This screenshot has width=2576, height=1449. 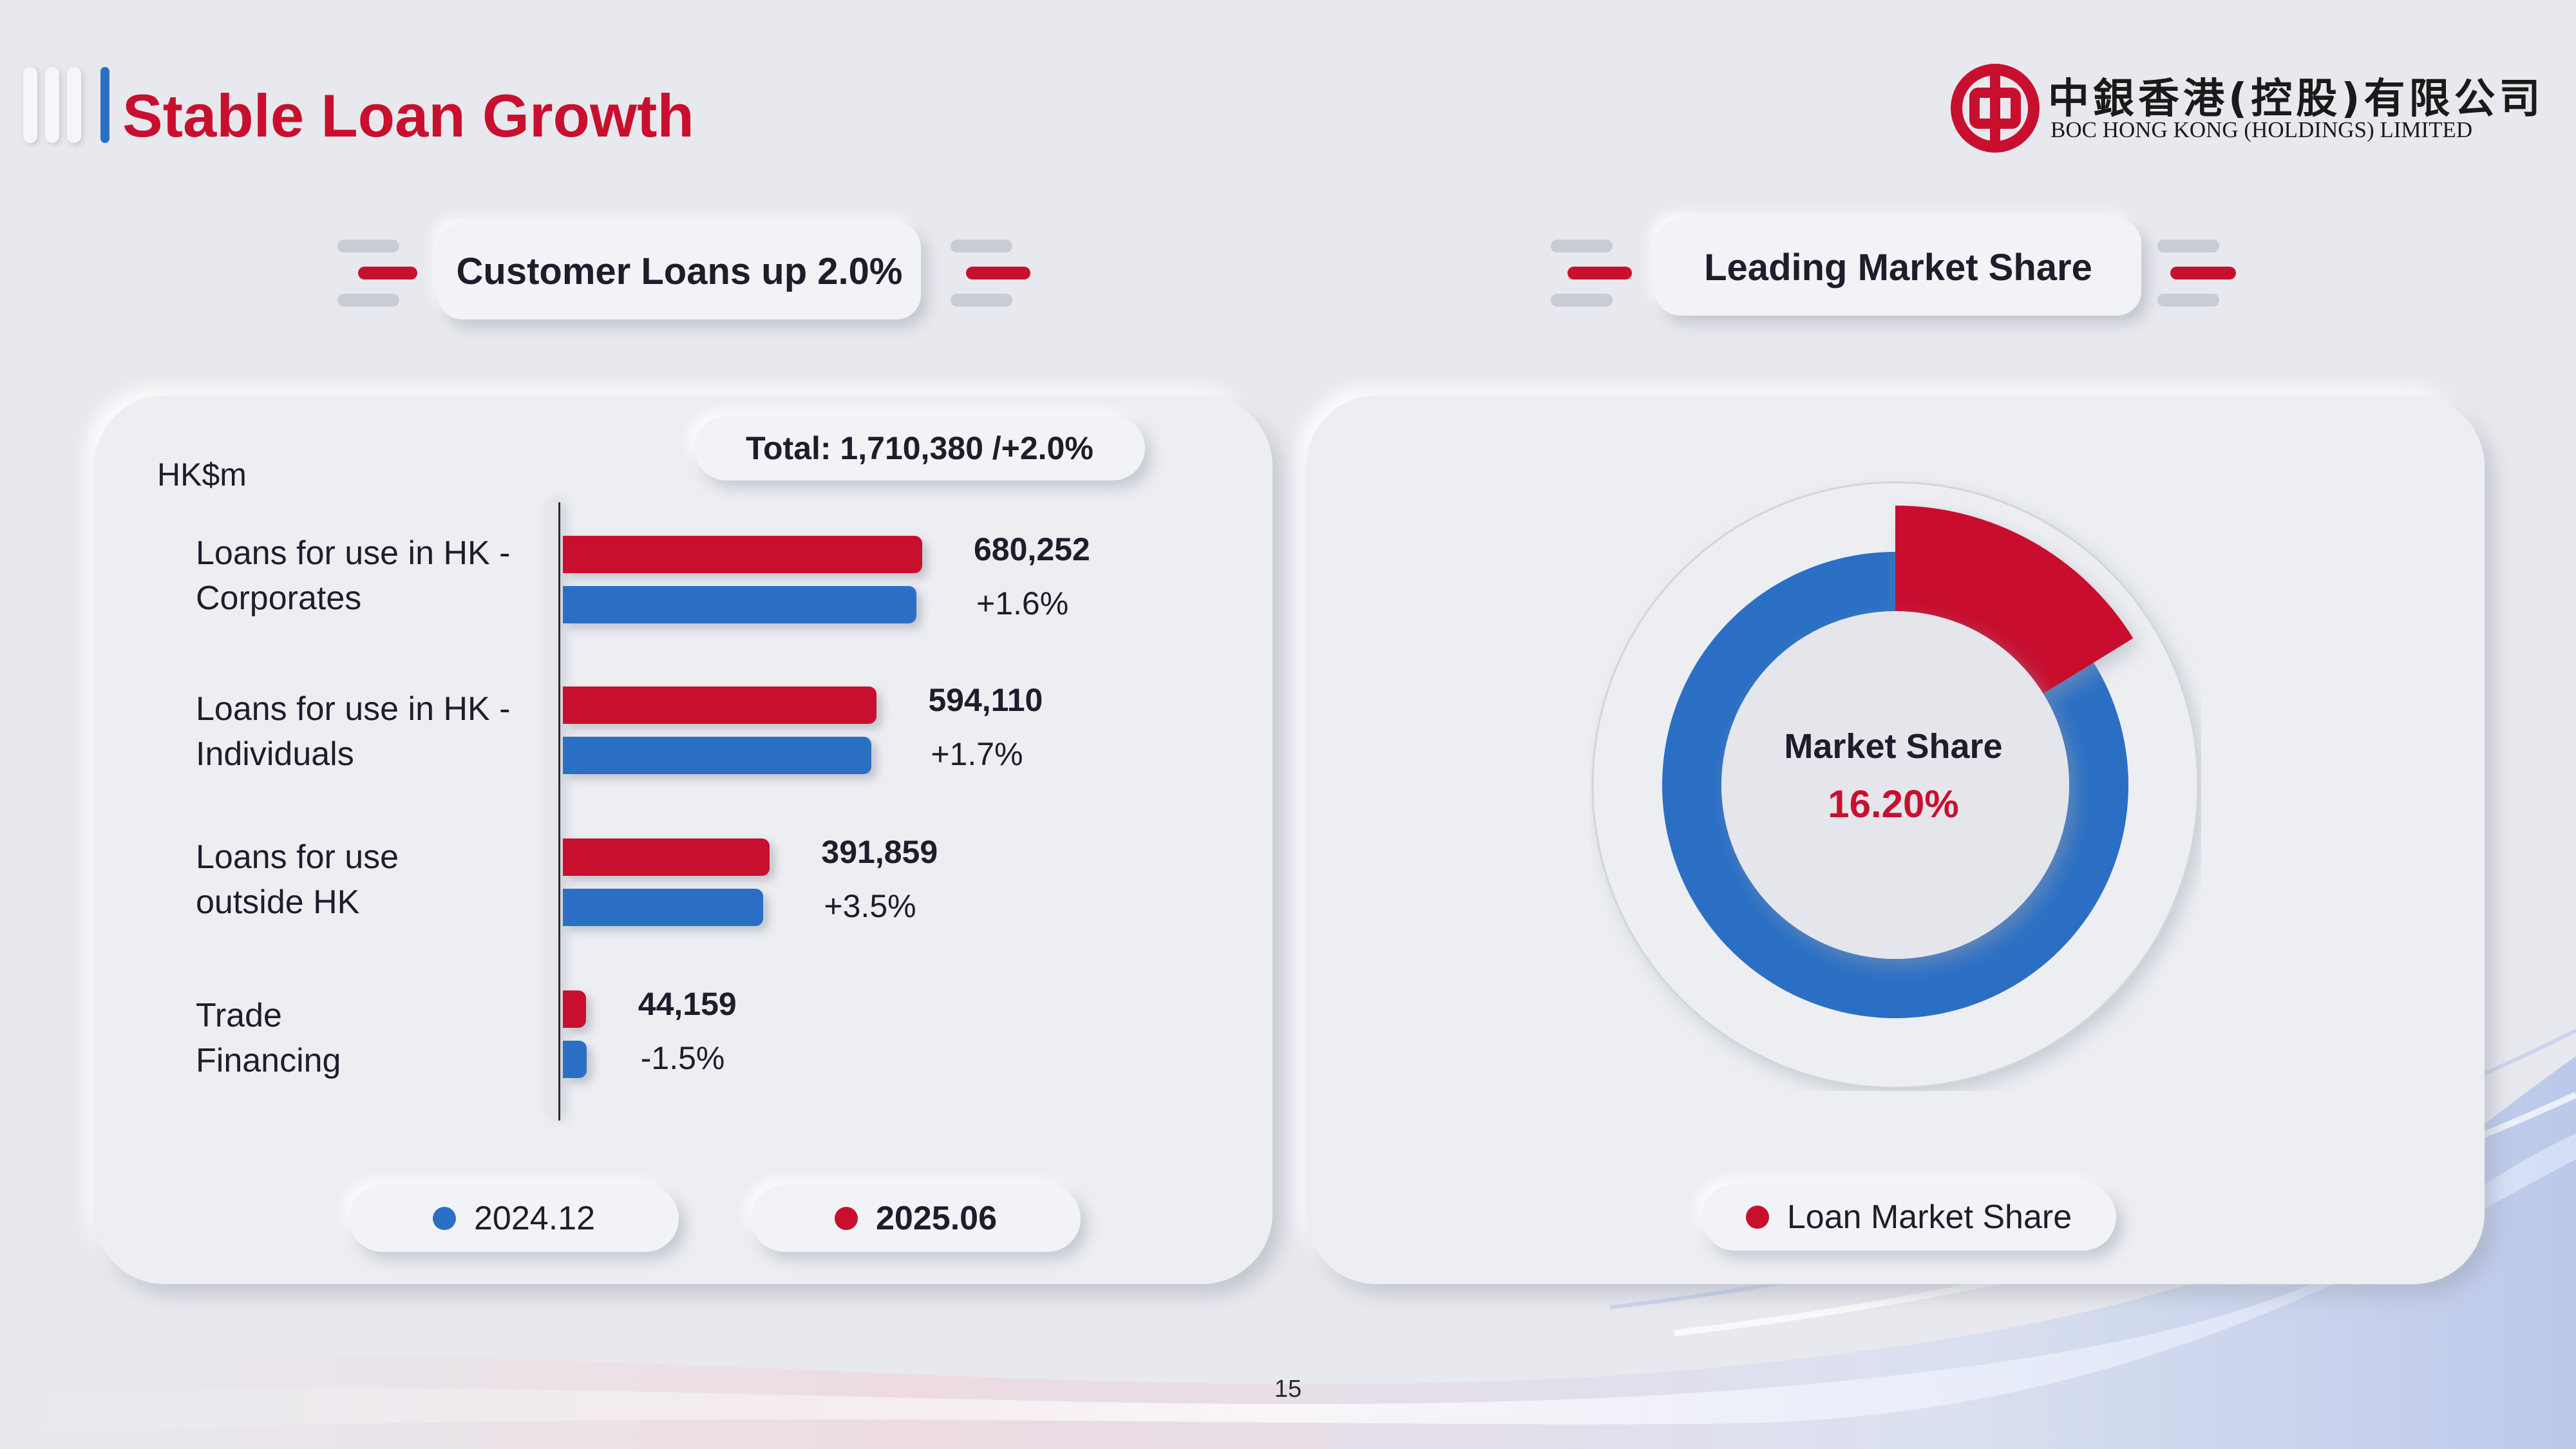 What do you see at coordinates (985, 700) in the screenshot?
I see `bar-value-label: 594,110` at bounding box center [985, 700].